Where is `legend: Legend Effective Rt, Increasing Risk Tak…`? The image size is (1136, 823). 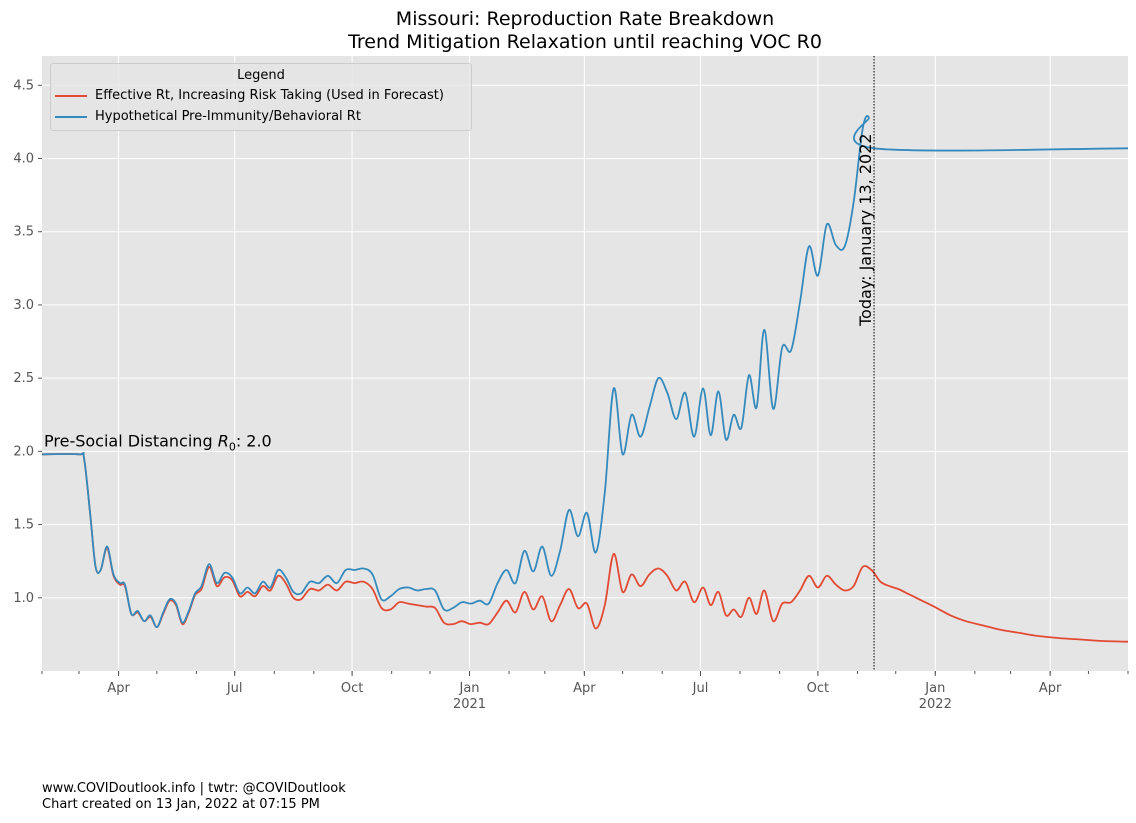
legend: Legend Effective Rt, Increasing Risk Tak… is located at coordinates (261, 97).